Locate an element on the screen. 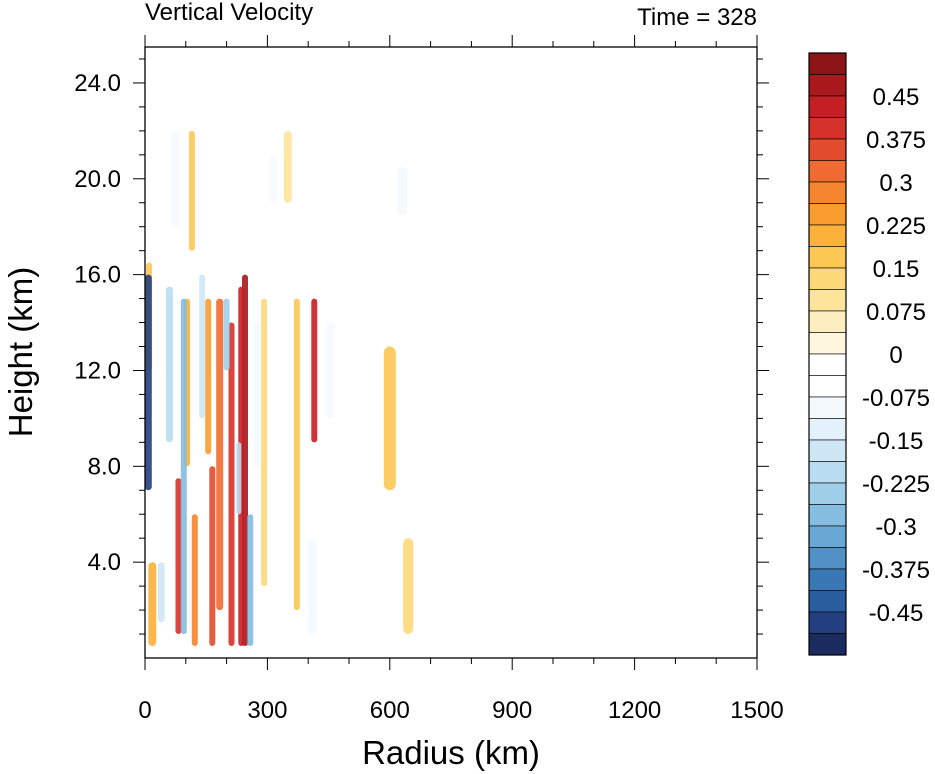 This screenshot has width=935, height=774. colorbar-border is located at coordinates (827, 354).